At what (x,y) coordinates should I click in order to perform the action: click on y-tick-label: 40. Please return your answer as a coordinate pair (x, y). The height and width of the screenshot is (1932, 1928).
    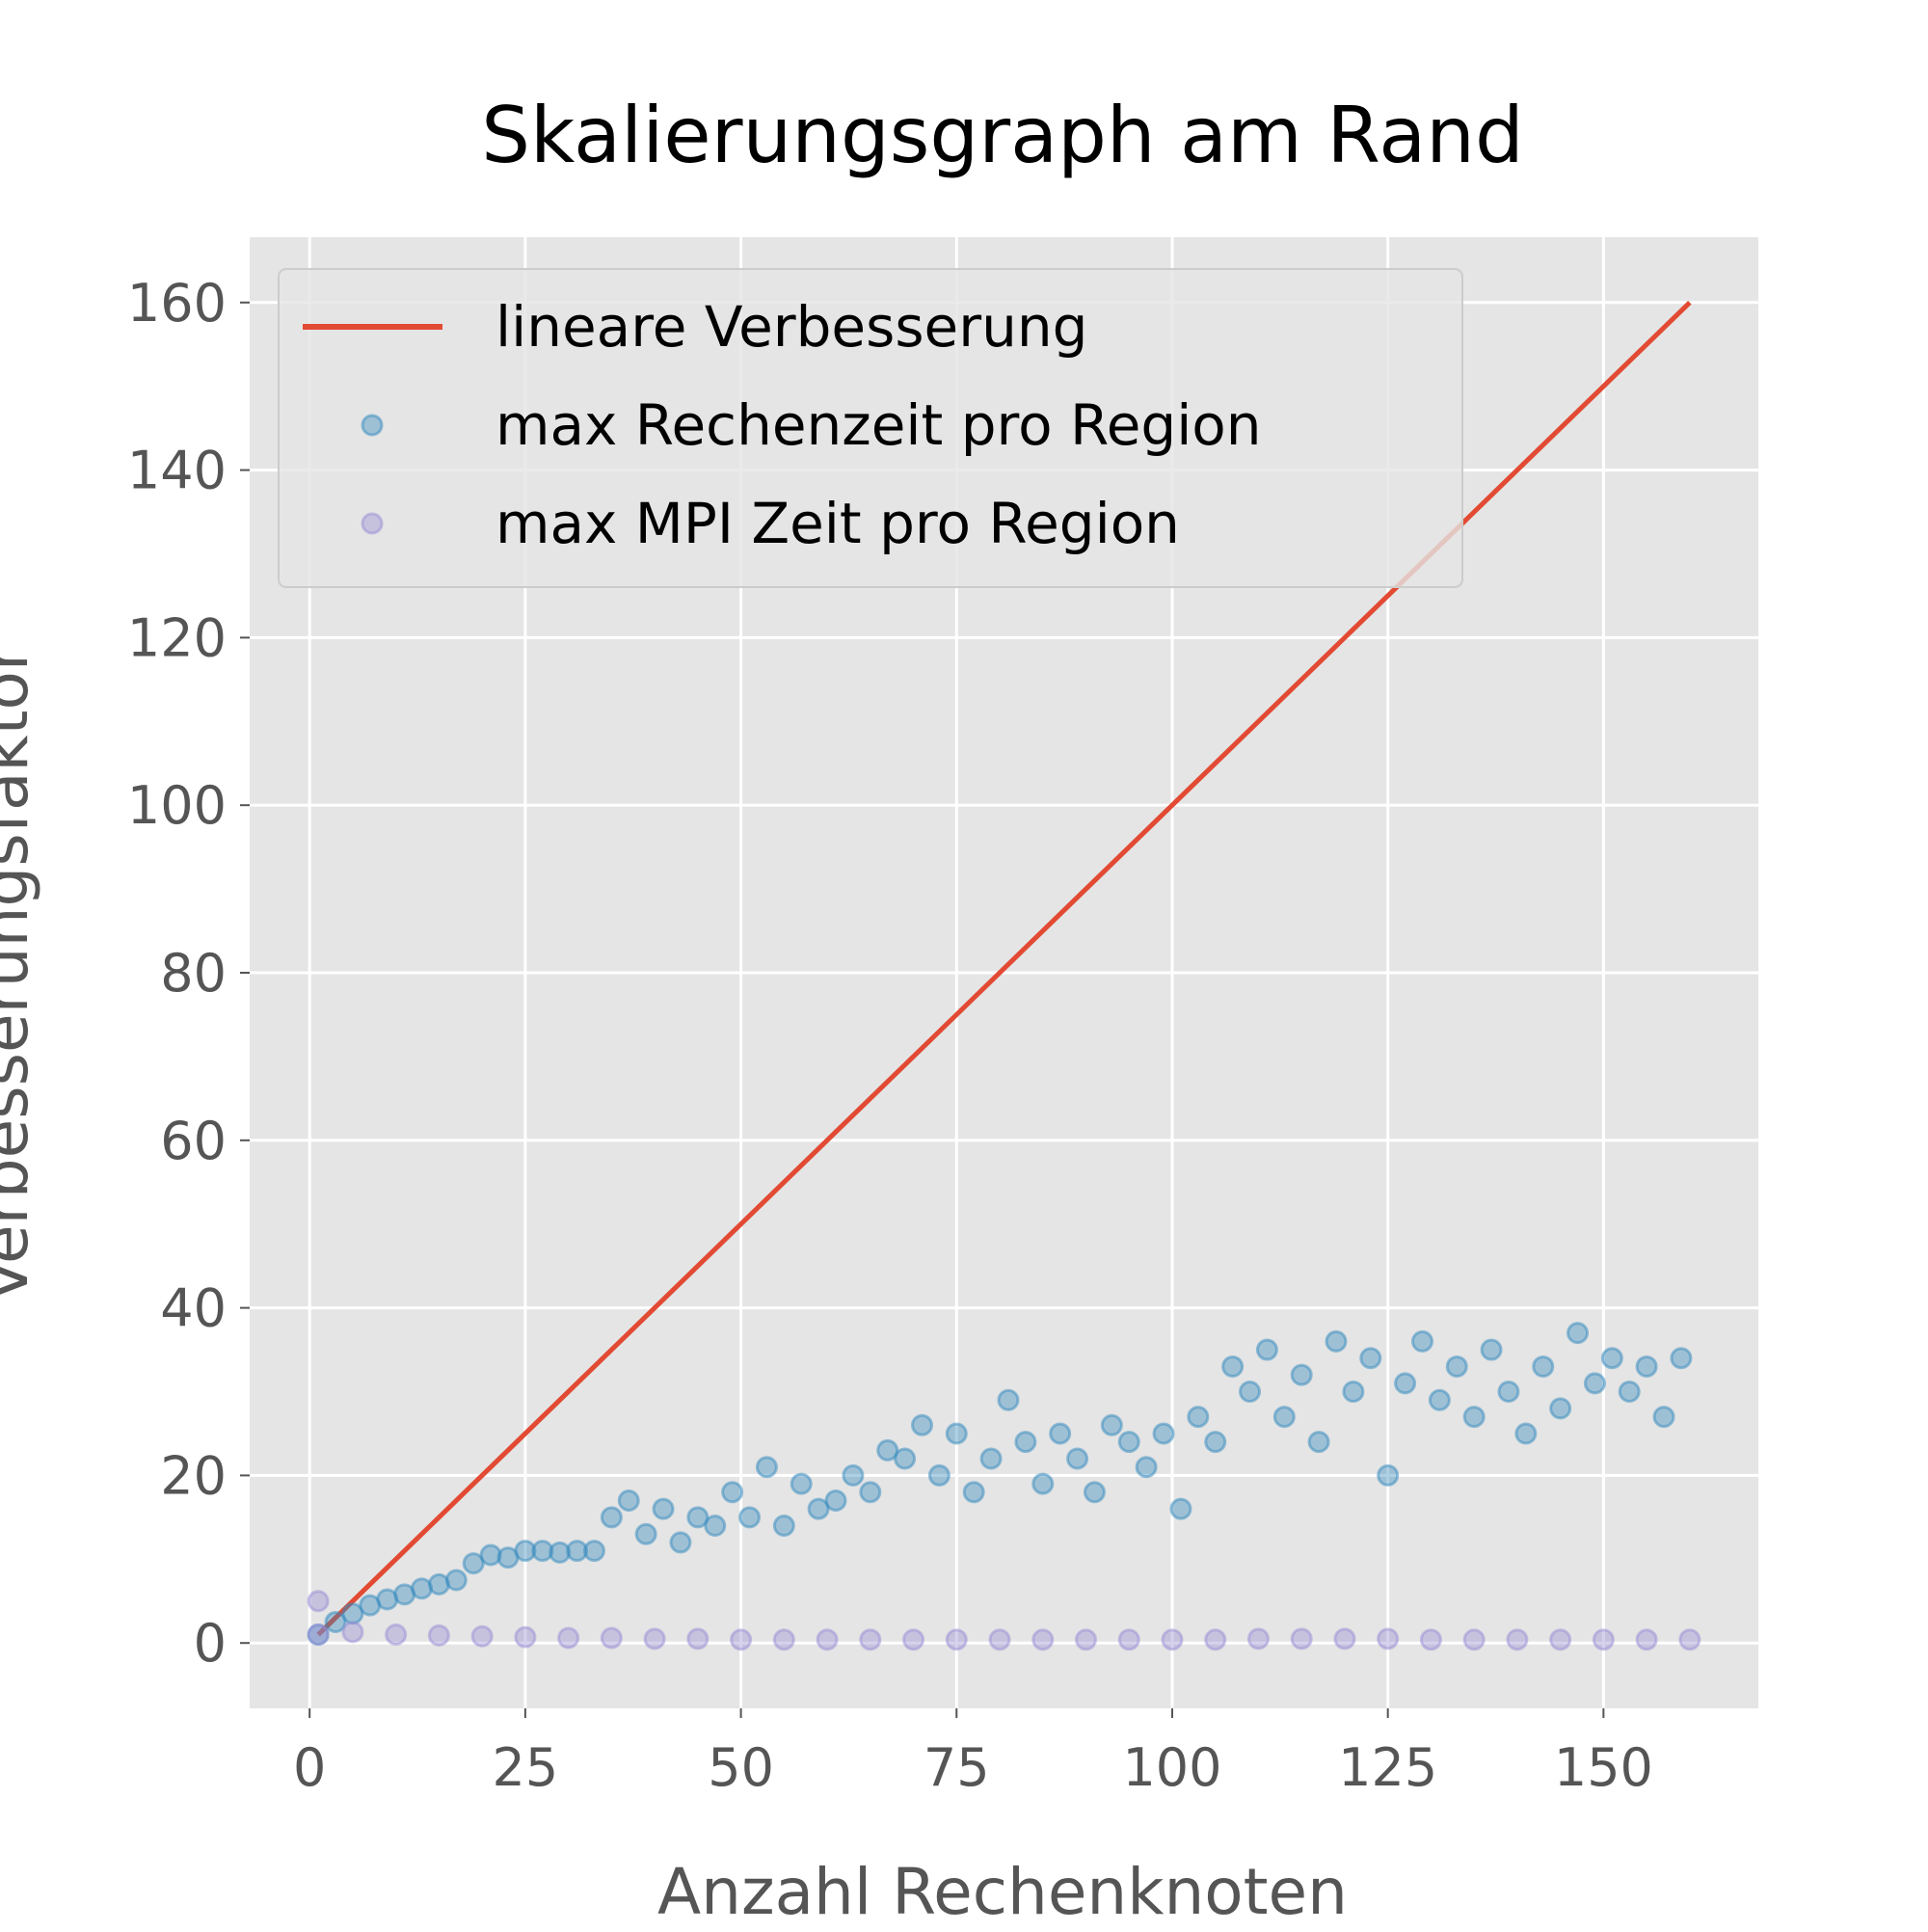
    Looking at the image, I should click on (194, 1309).